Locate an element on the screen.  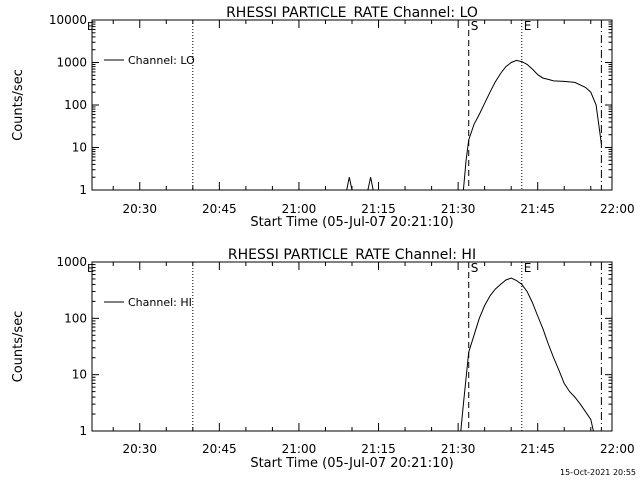
chart-title: RHESSI PARTICLE_RATE Channel: LO is located at coordinates (352, 13).